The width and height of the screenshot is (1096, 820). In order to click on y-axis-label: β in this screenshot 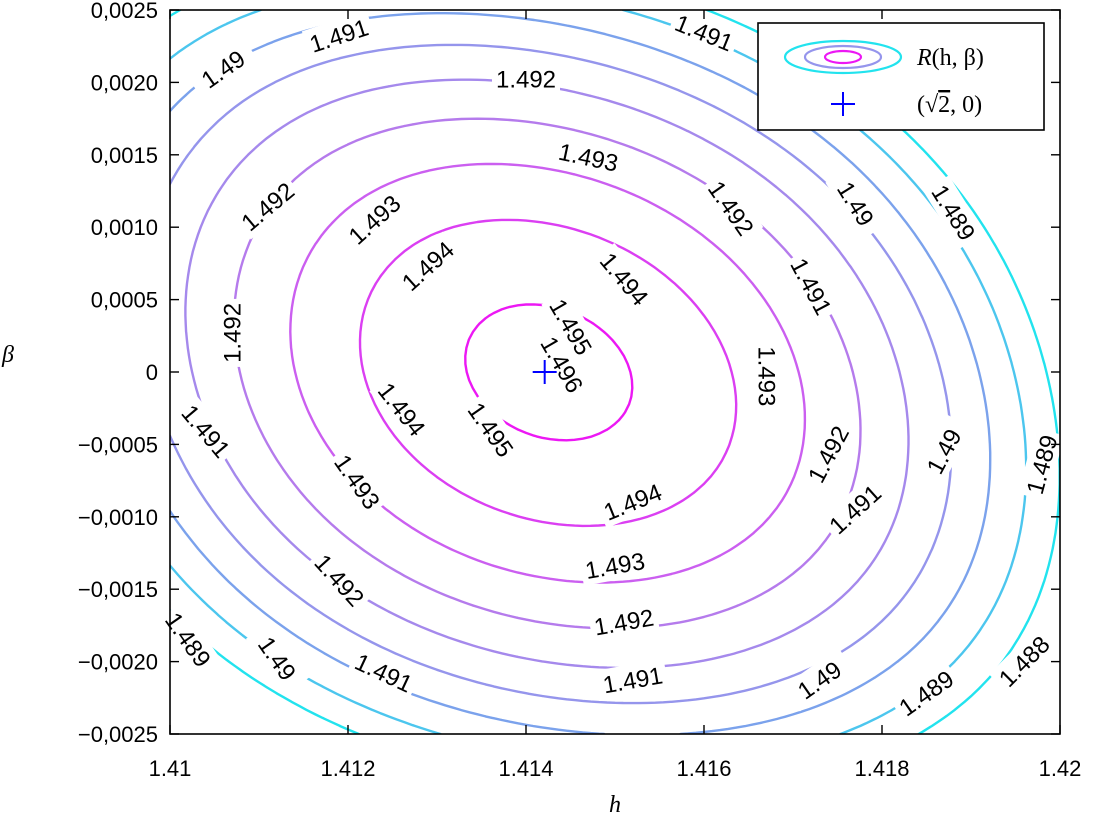, I will do `click(7, 355)`.